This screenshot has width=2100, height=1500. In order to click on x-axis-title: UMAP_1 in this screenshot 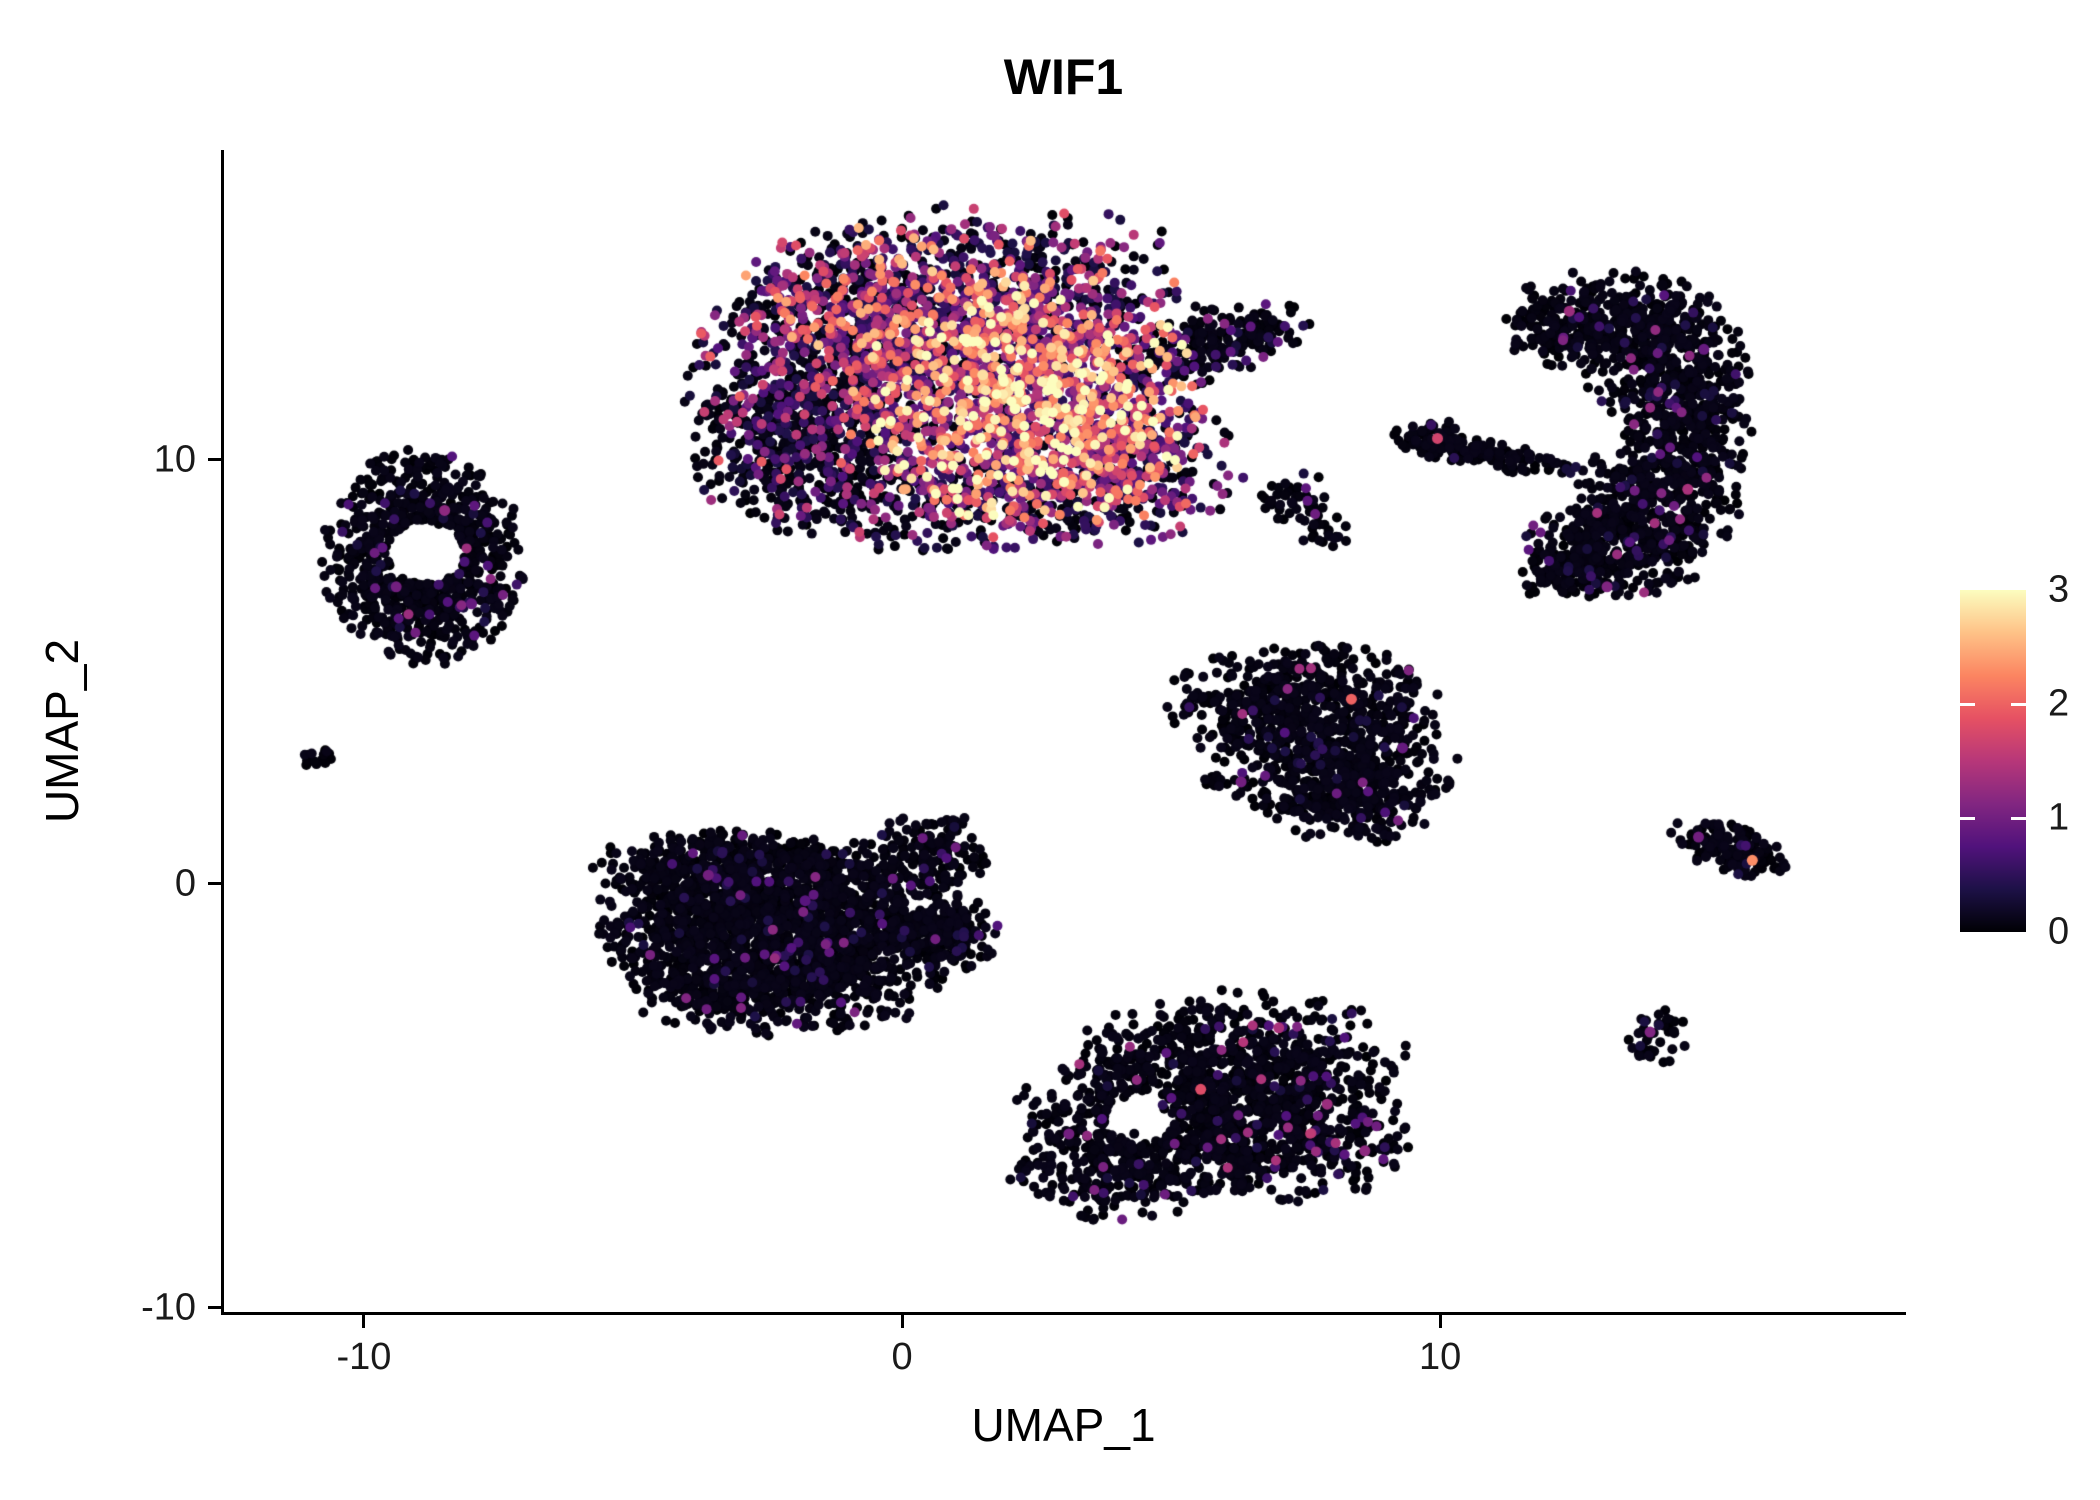, I will do `click(1063, 1425)`.